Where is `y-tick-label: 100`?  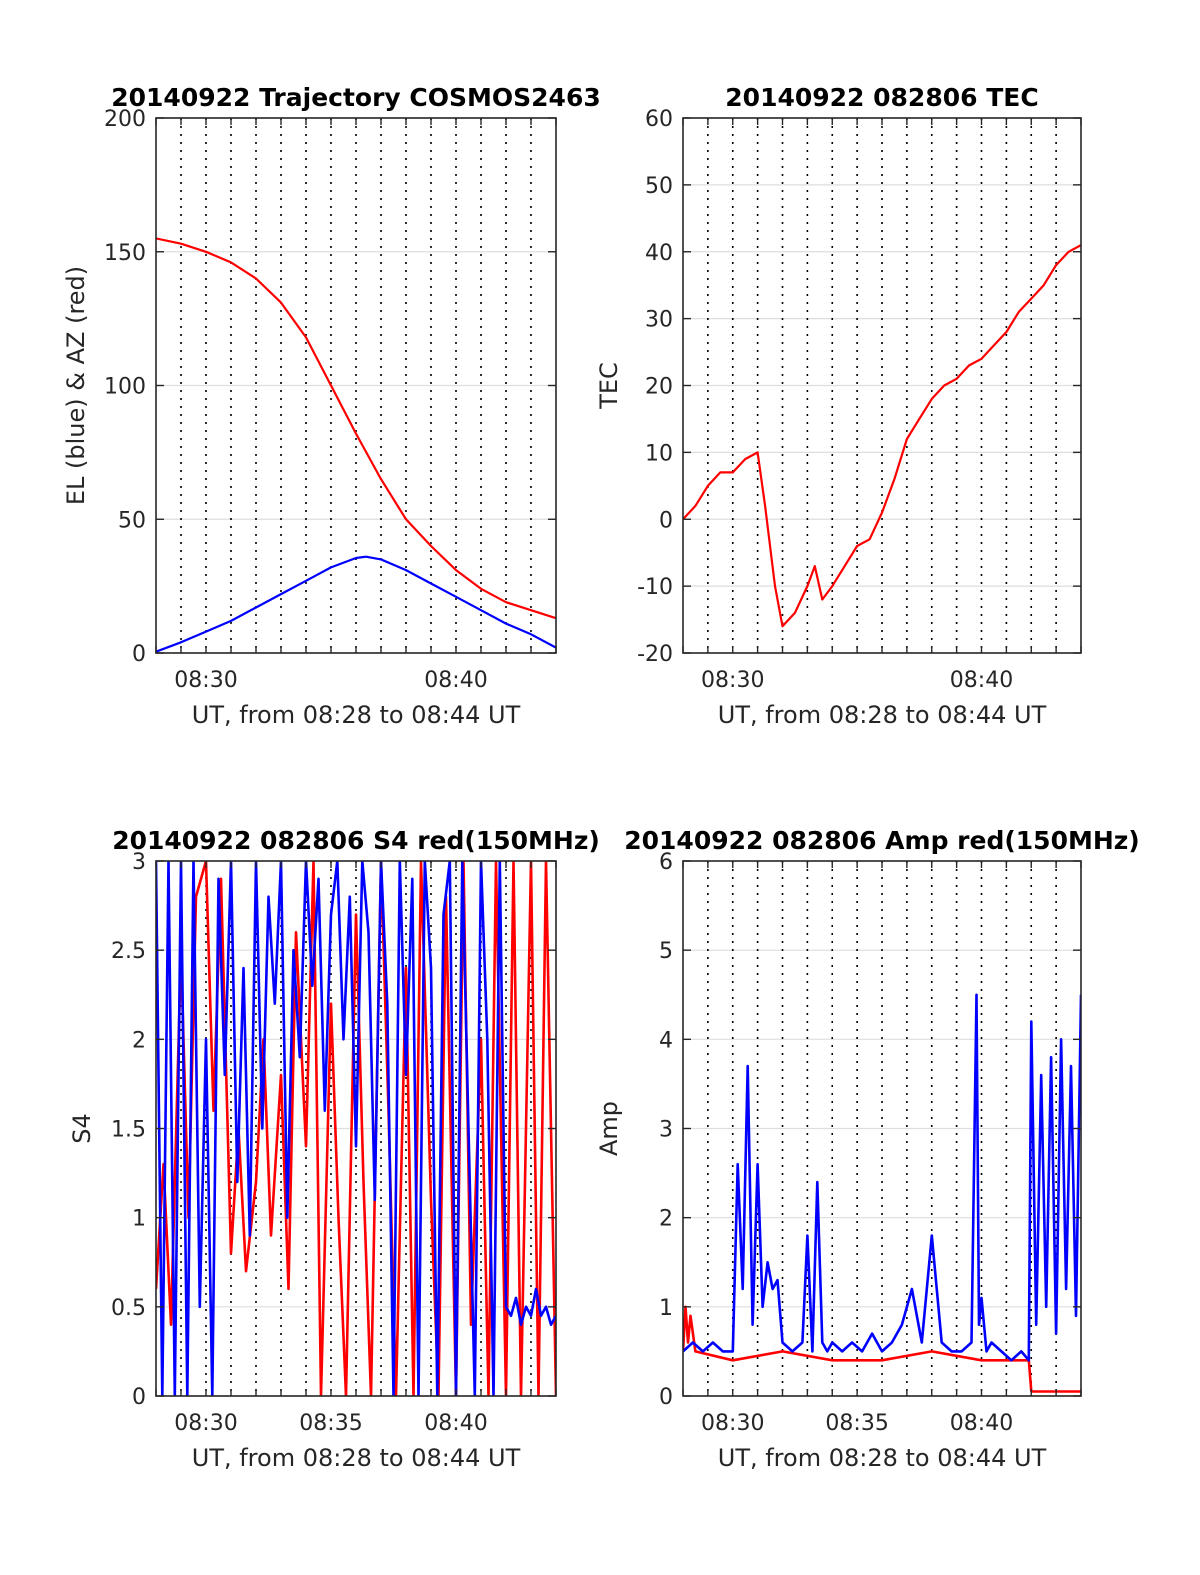
y-tick-label: 100 is located at coordinates (125, 387).